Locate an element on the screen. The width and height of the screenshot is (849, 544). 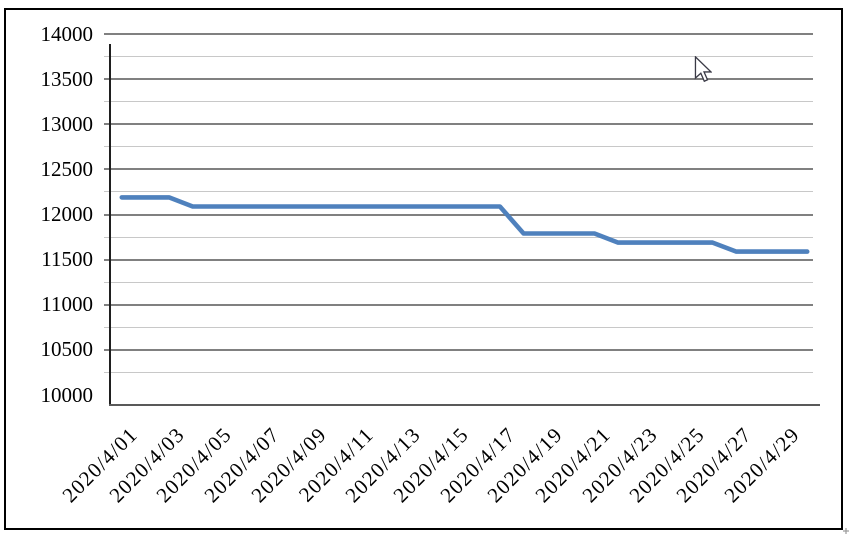
y-axis-tick-label: 14000 is located at coordinates (67, 33).